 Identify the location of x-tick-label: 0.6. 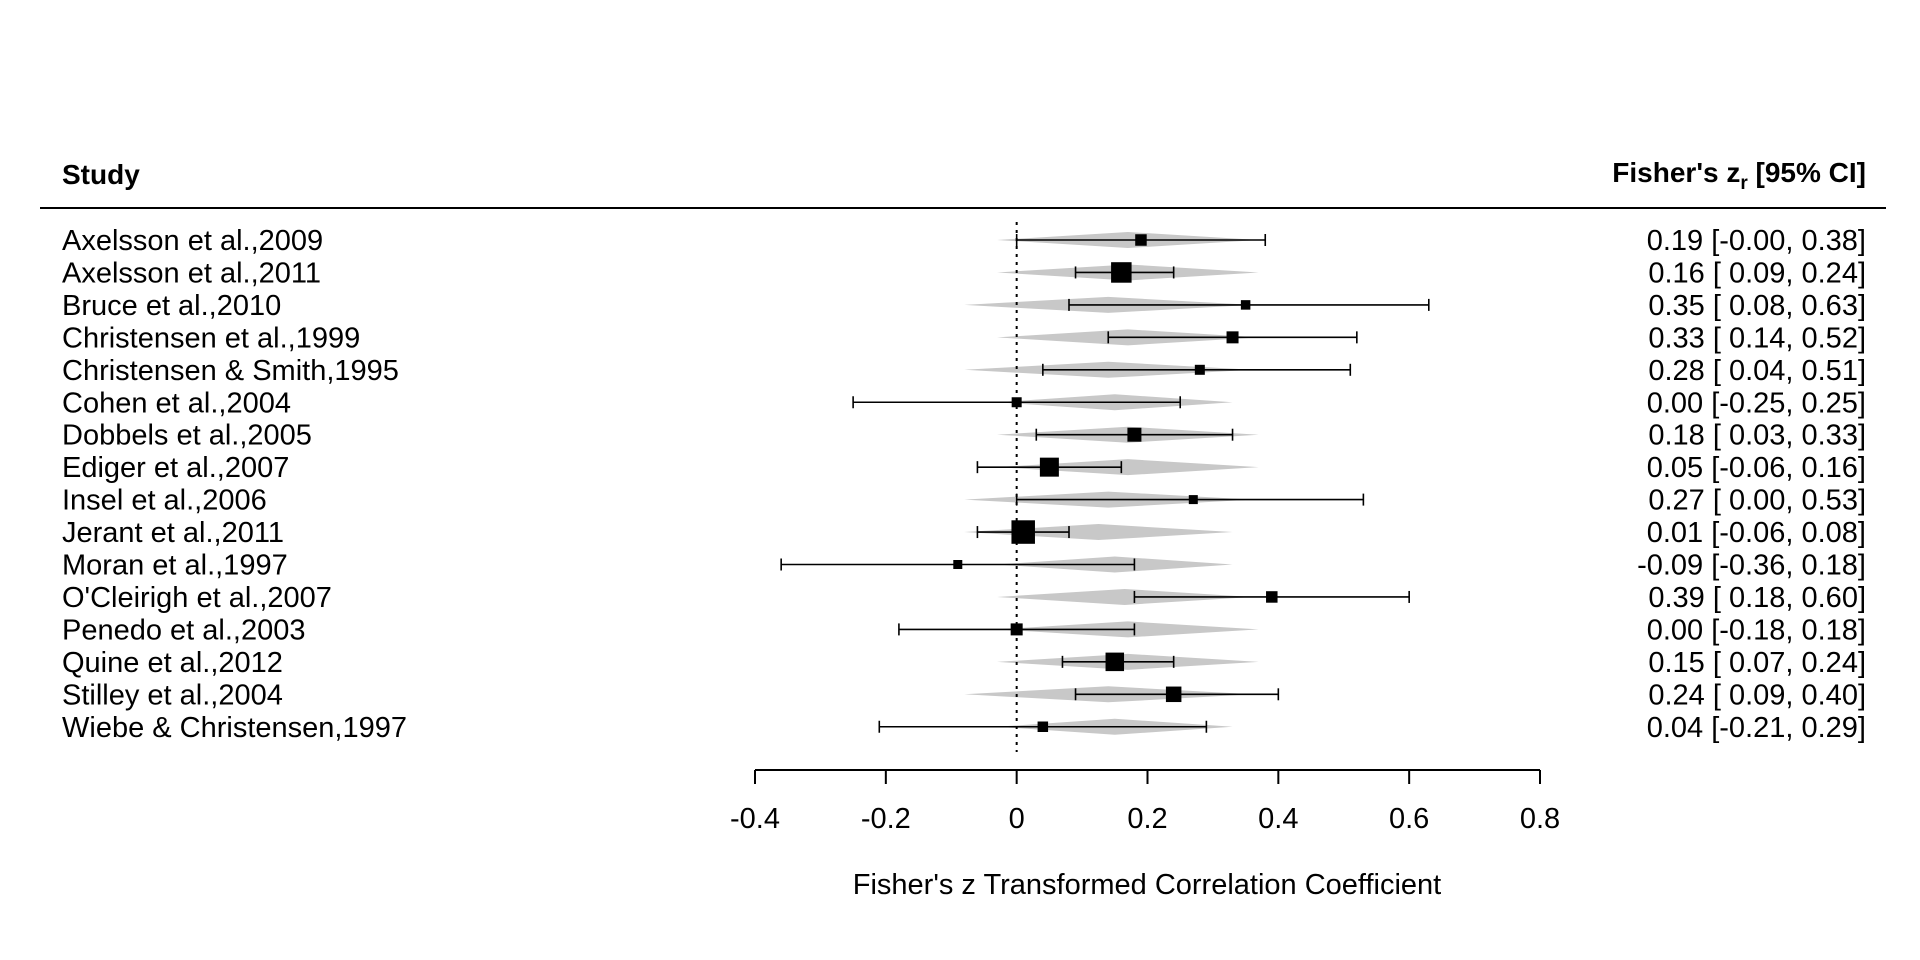
(1409, 819).